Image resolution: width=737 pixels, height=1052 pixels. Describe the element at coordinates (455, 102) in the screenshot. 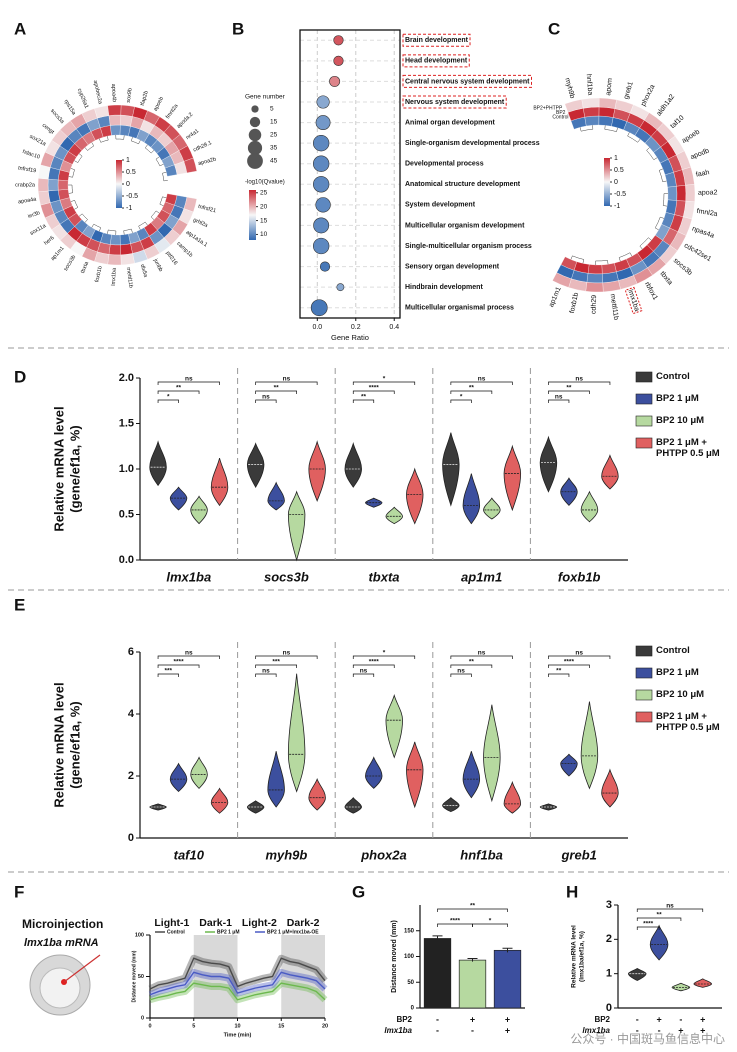

I see `term-label: Nervous system development` at that location.